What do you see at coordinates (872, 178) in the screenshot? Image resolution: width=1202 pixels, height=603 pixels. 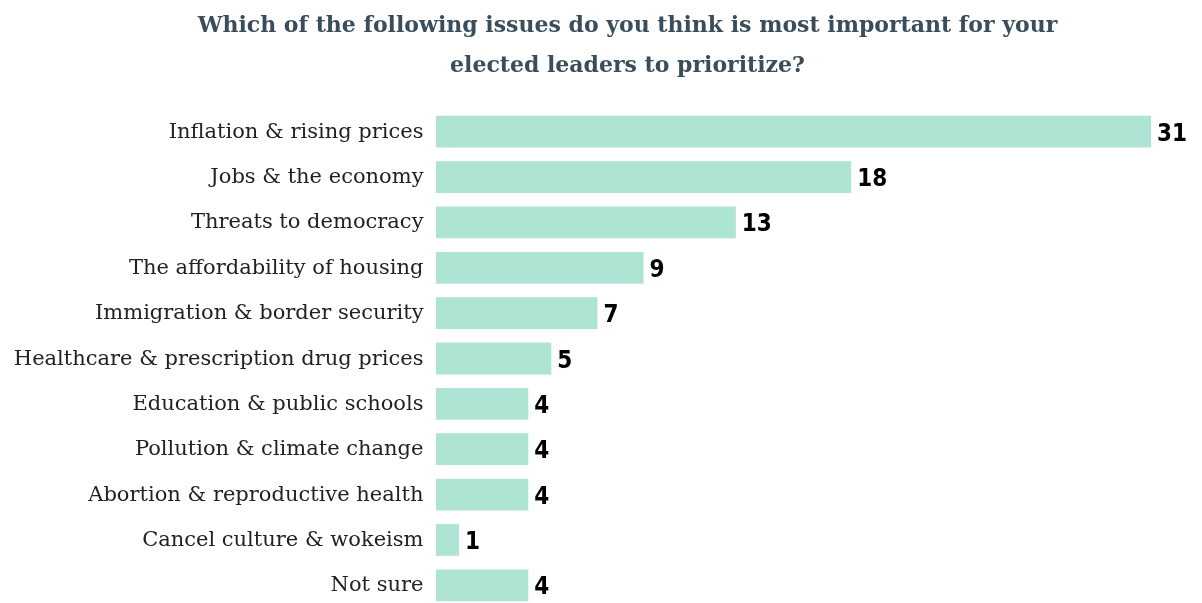 I see `data-label: 18` at bounding box center [872, 178].